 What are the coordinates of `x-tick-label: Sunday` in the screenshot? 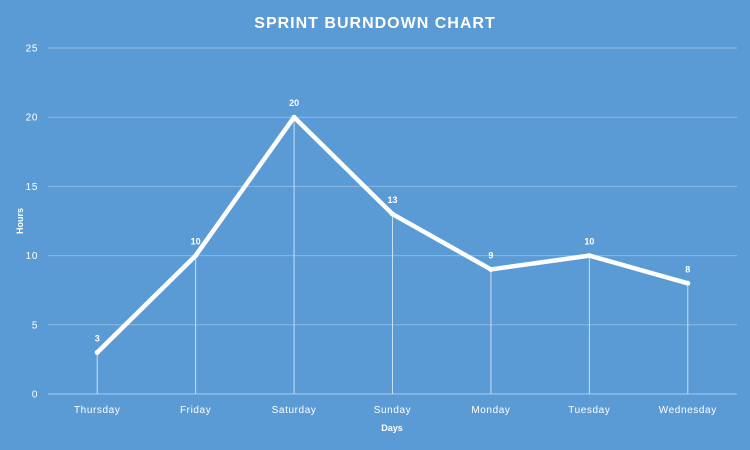 It's located at (393, 410).